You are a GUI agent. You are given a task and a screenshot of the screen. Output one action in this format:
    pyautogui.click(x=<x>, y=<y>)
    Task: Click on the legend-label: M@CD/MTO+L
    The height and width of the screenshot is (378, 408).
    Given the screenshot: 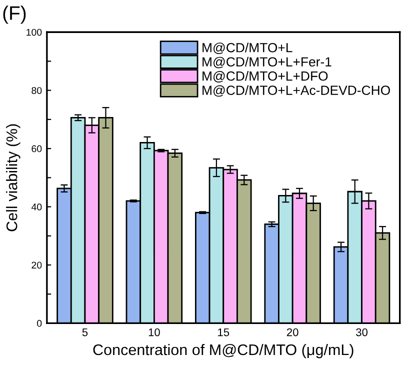 What is the action you would take?
    pyautogui.click(x=247, y=48)
    